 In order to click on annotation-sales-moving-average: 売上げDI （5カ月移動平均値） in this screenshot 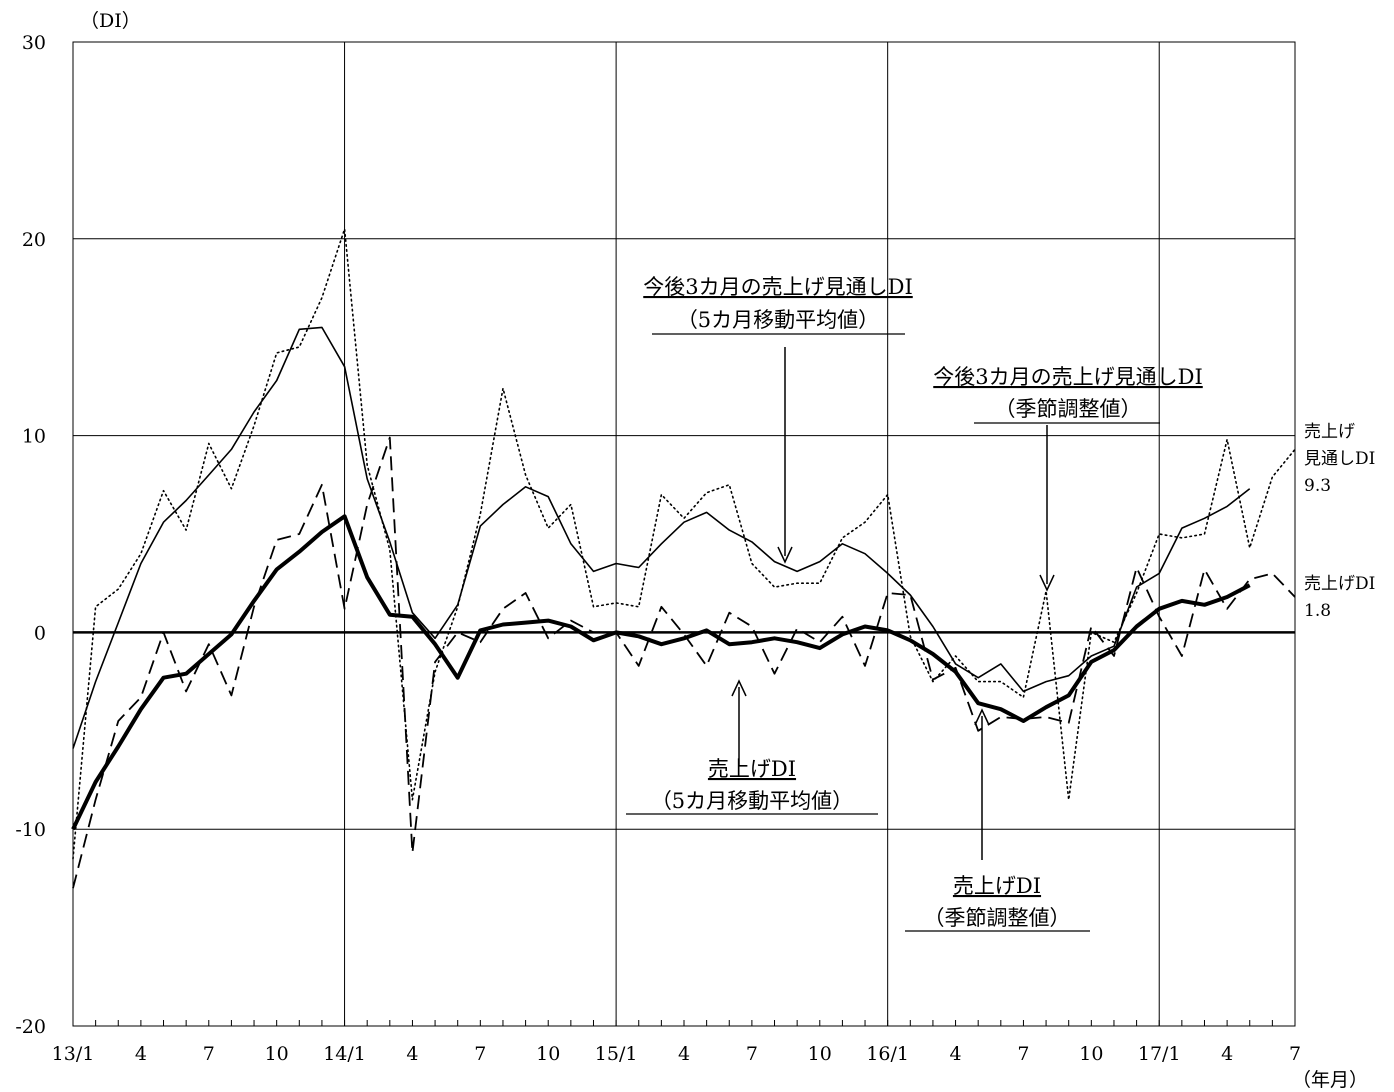, I will do `click(752, 747)`.